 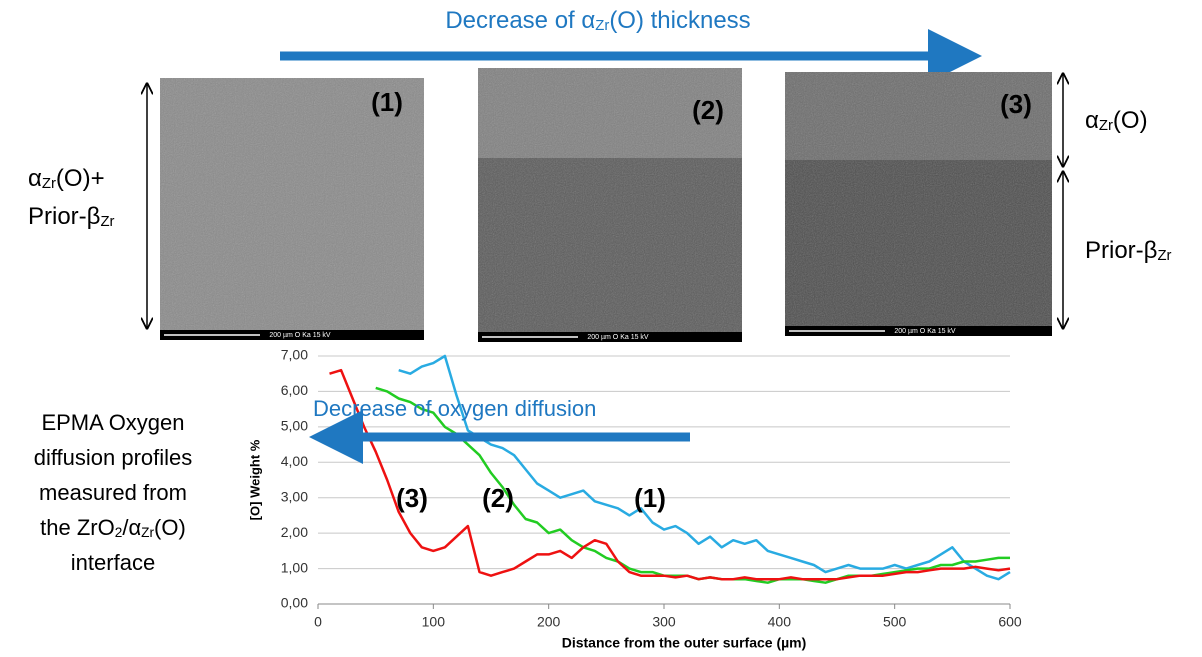 What do you see at coordinates (664, 622) in the screenshot?
I see `x-tick-label: 300` at bounding box center [664, 622].